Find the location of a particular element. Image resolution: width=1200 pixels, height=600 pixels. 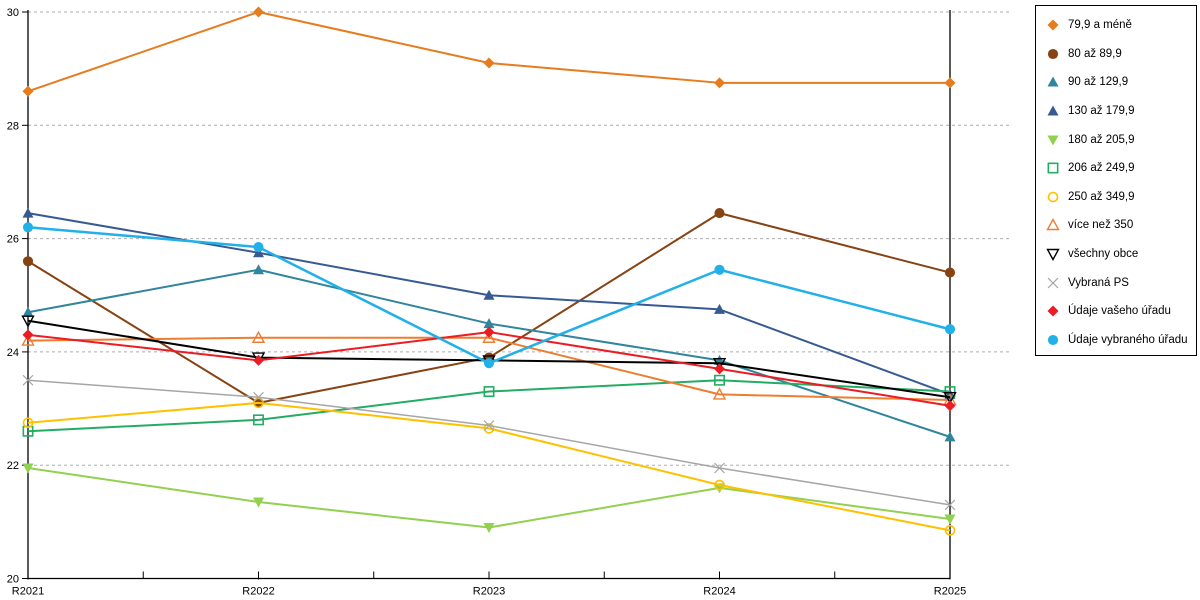

legend-item: 90 až 129,9 is located at coordinates (1120, 82).